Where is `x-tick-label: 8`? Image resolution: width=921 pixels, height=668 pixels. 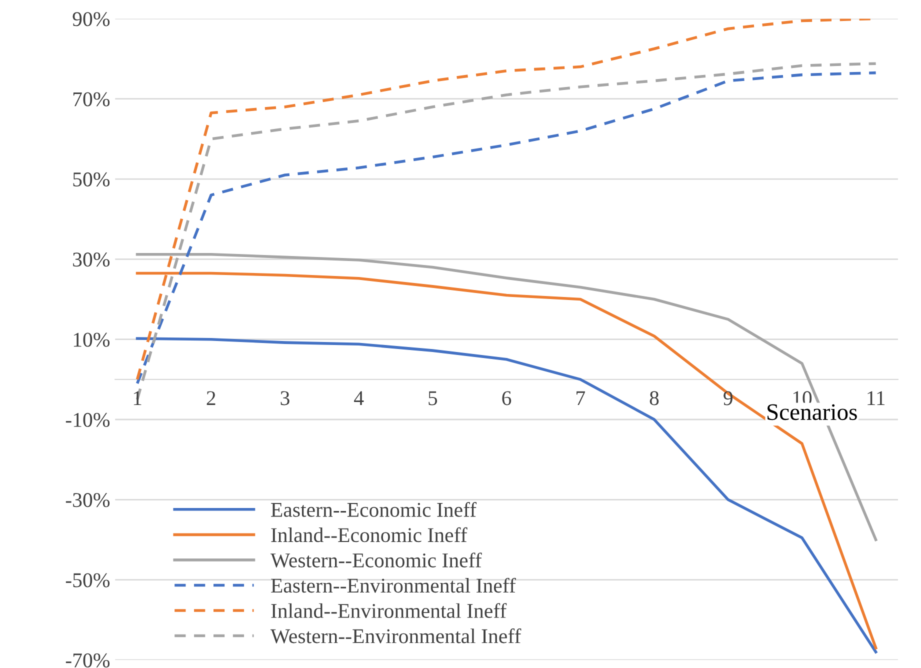
x-tick-label: 8 is located at coordinates (654, 398).